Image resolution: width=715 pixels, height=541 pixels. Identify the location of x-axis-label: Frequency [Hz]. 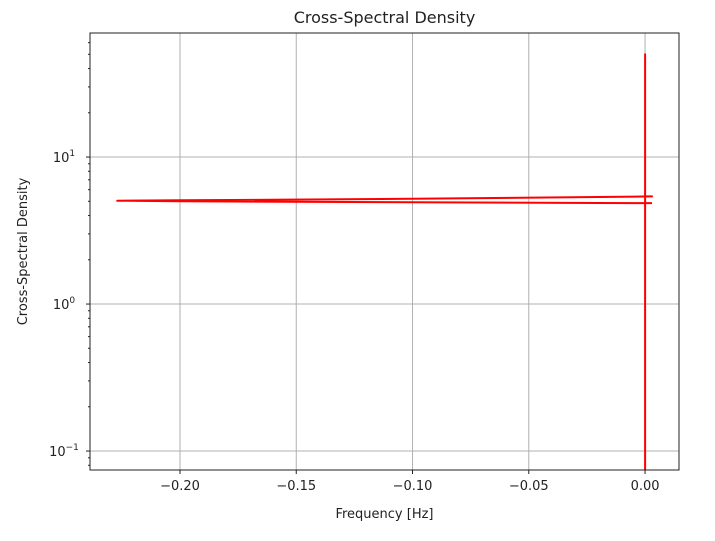
(384, 514).